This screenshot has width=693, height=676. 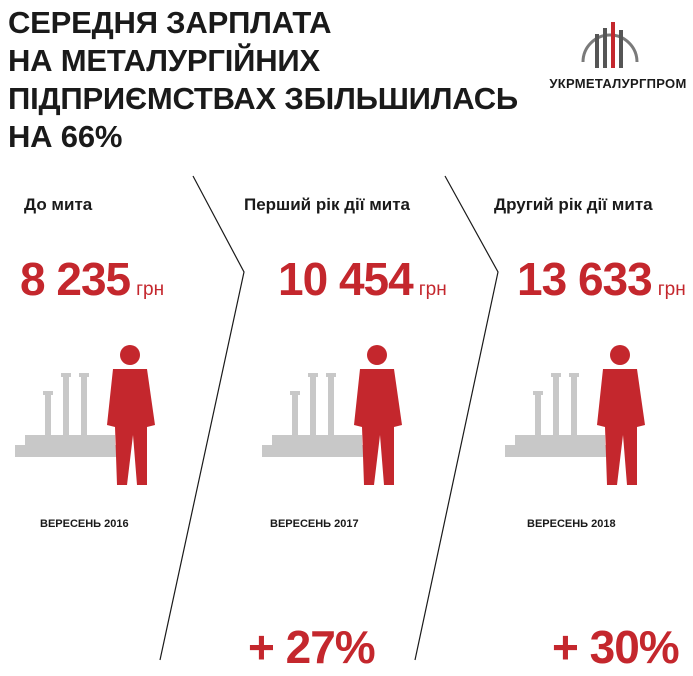 What do you see at coordinates (573, 204) in the screenshot?
I see `period-label-second-year: Другий рік дії мита` at bounding box center [573, 204].